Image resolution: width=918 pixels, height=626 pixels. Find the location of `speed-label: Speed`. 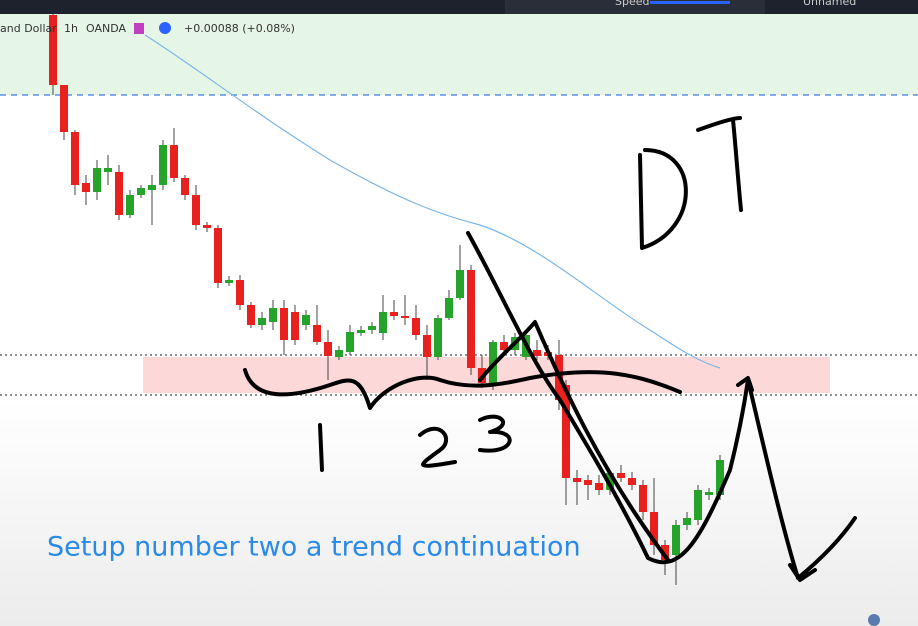

speed-label: Speed is located at coordinates (632, 4).